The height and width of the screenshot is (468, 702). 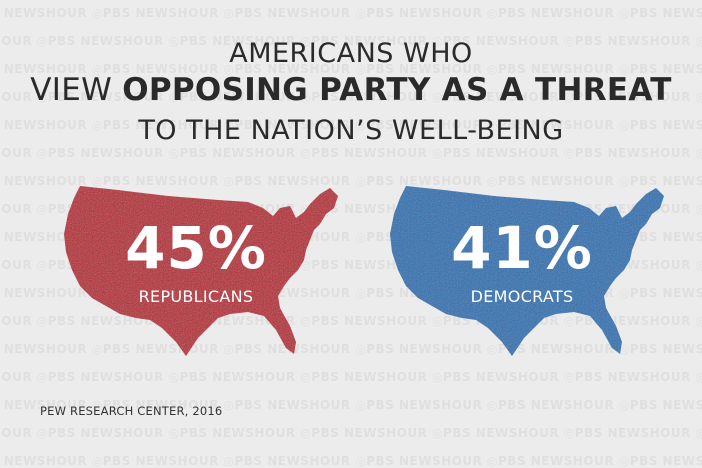 What do you see at coordinates (522, 296) in the screenshot?
I see `democrats-label: DEMOCRATS` at bounding box center [522, 296].